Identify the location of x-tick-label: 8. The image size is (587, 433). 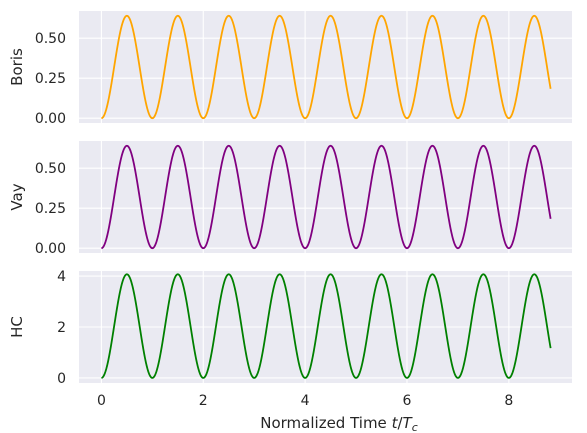
(508, 401).